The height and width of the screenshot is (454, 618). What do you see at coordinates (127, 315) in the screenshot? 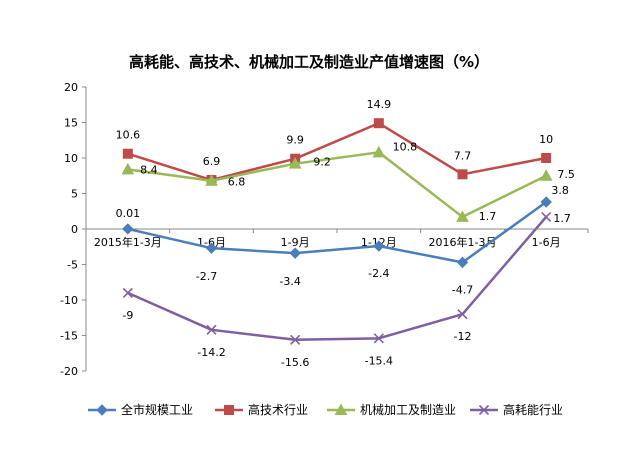
I see `data-label: -9` at bounding box center [127, 315].